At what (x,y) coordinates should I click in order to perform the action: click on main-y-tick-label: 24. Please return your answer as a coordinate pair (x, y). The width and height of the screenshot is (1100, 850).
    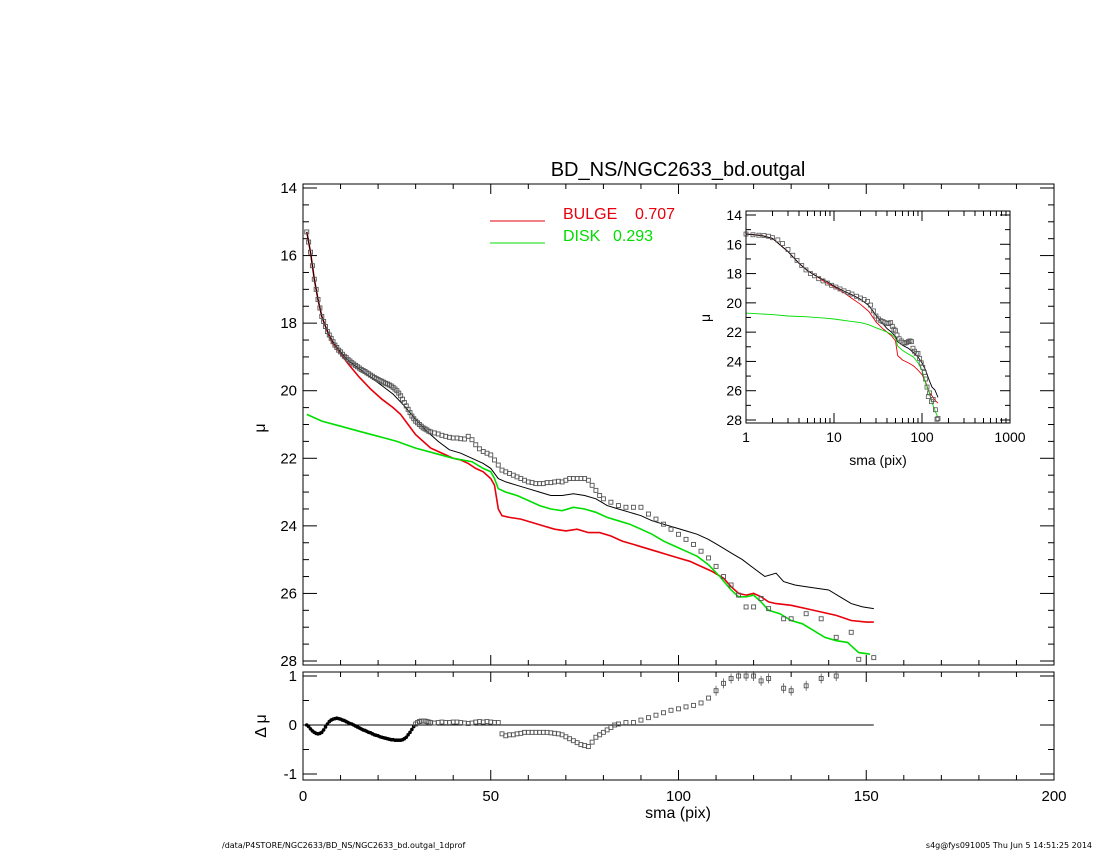
    Looking at the image, I should click on (288, 526).